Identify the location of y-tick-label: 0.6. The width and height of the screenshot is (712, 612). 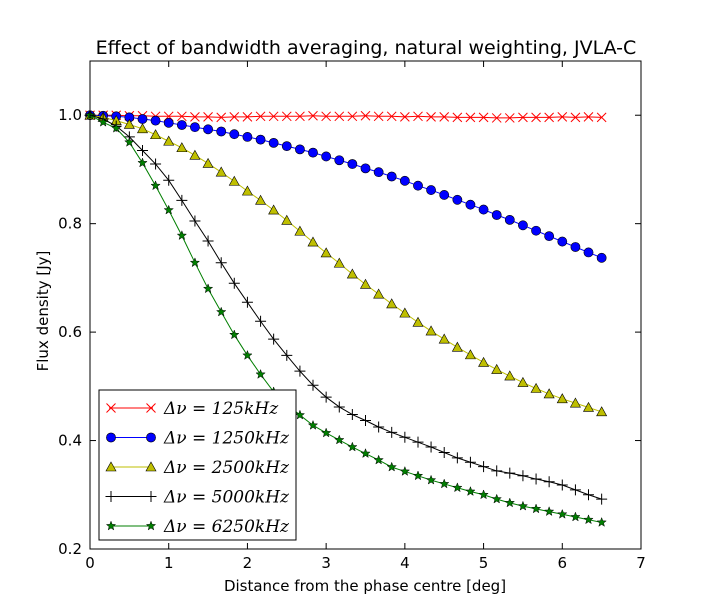
(70, 332).